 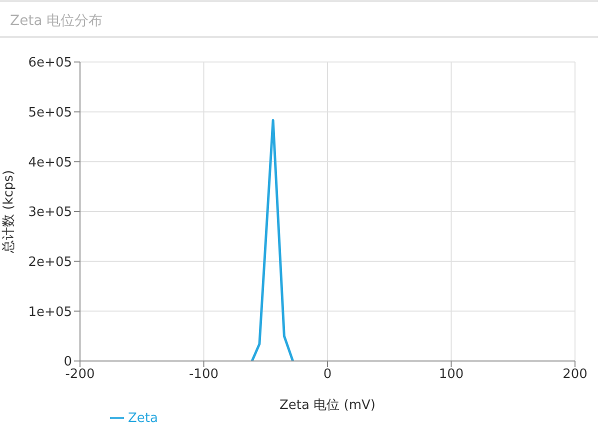 What do you see at coordinates (203, 374) in the screenshot?
I see `x-tick-label: -100` at bounding box center [203, 374].